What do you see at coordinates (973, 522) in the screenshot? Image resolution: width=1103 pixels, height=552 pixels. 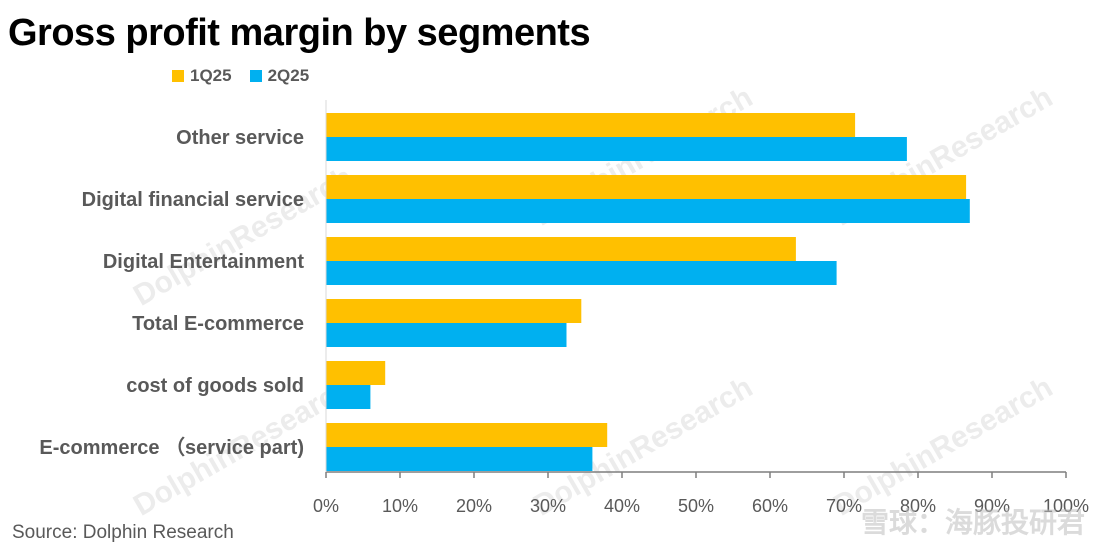 I see `corner-watermark: 雪球：海豚投研君` at bounding box center [973, 522].